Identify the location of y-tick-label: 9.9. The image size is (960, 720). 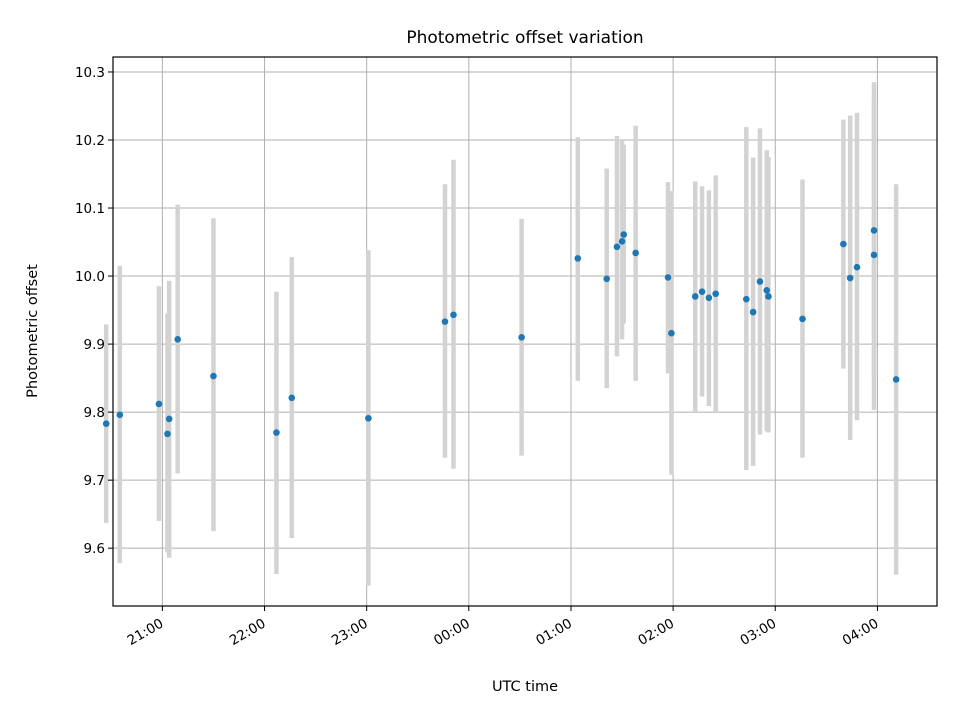
(94, 345).